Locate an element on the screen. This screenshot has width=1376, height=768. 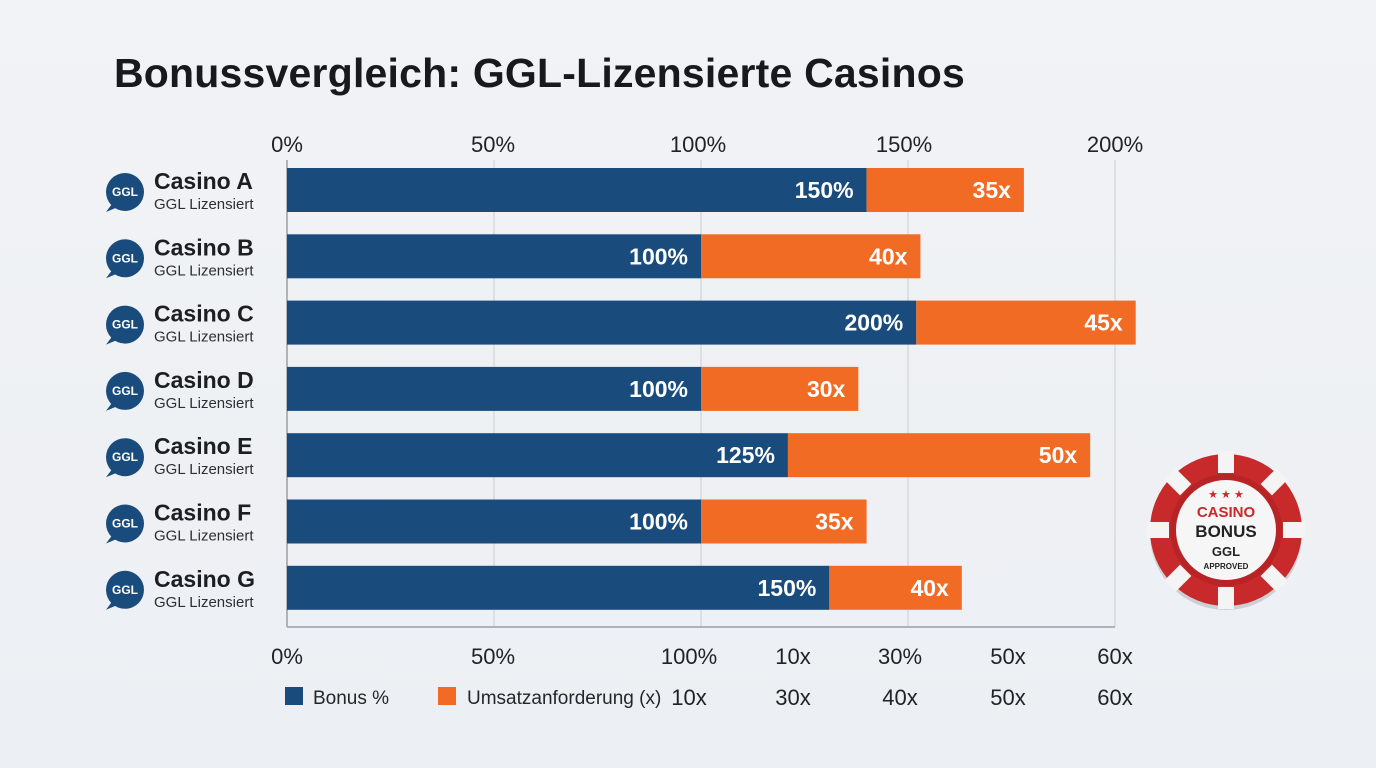
top-tick-label: 0% is located at coordinates (287, 144).